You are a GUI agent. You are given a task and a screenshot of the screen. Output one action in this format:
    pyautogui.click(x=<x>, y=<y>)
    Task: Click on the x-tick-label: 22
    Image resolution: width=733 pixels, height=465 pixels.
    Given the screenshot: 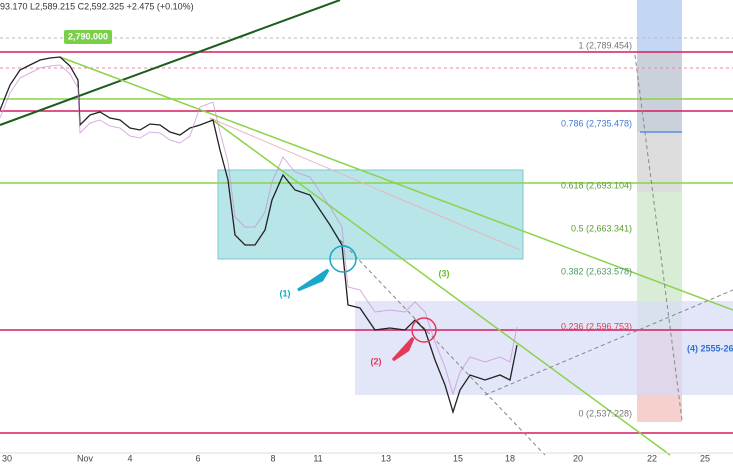 What is the action you would take?
    pyautogui.click(x=652, y=458)
    